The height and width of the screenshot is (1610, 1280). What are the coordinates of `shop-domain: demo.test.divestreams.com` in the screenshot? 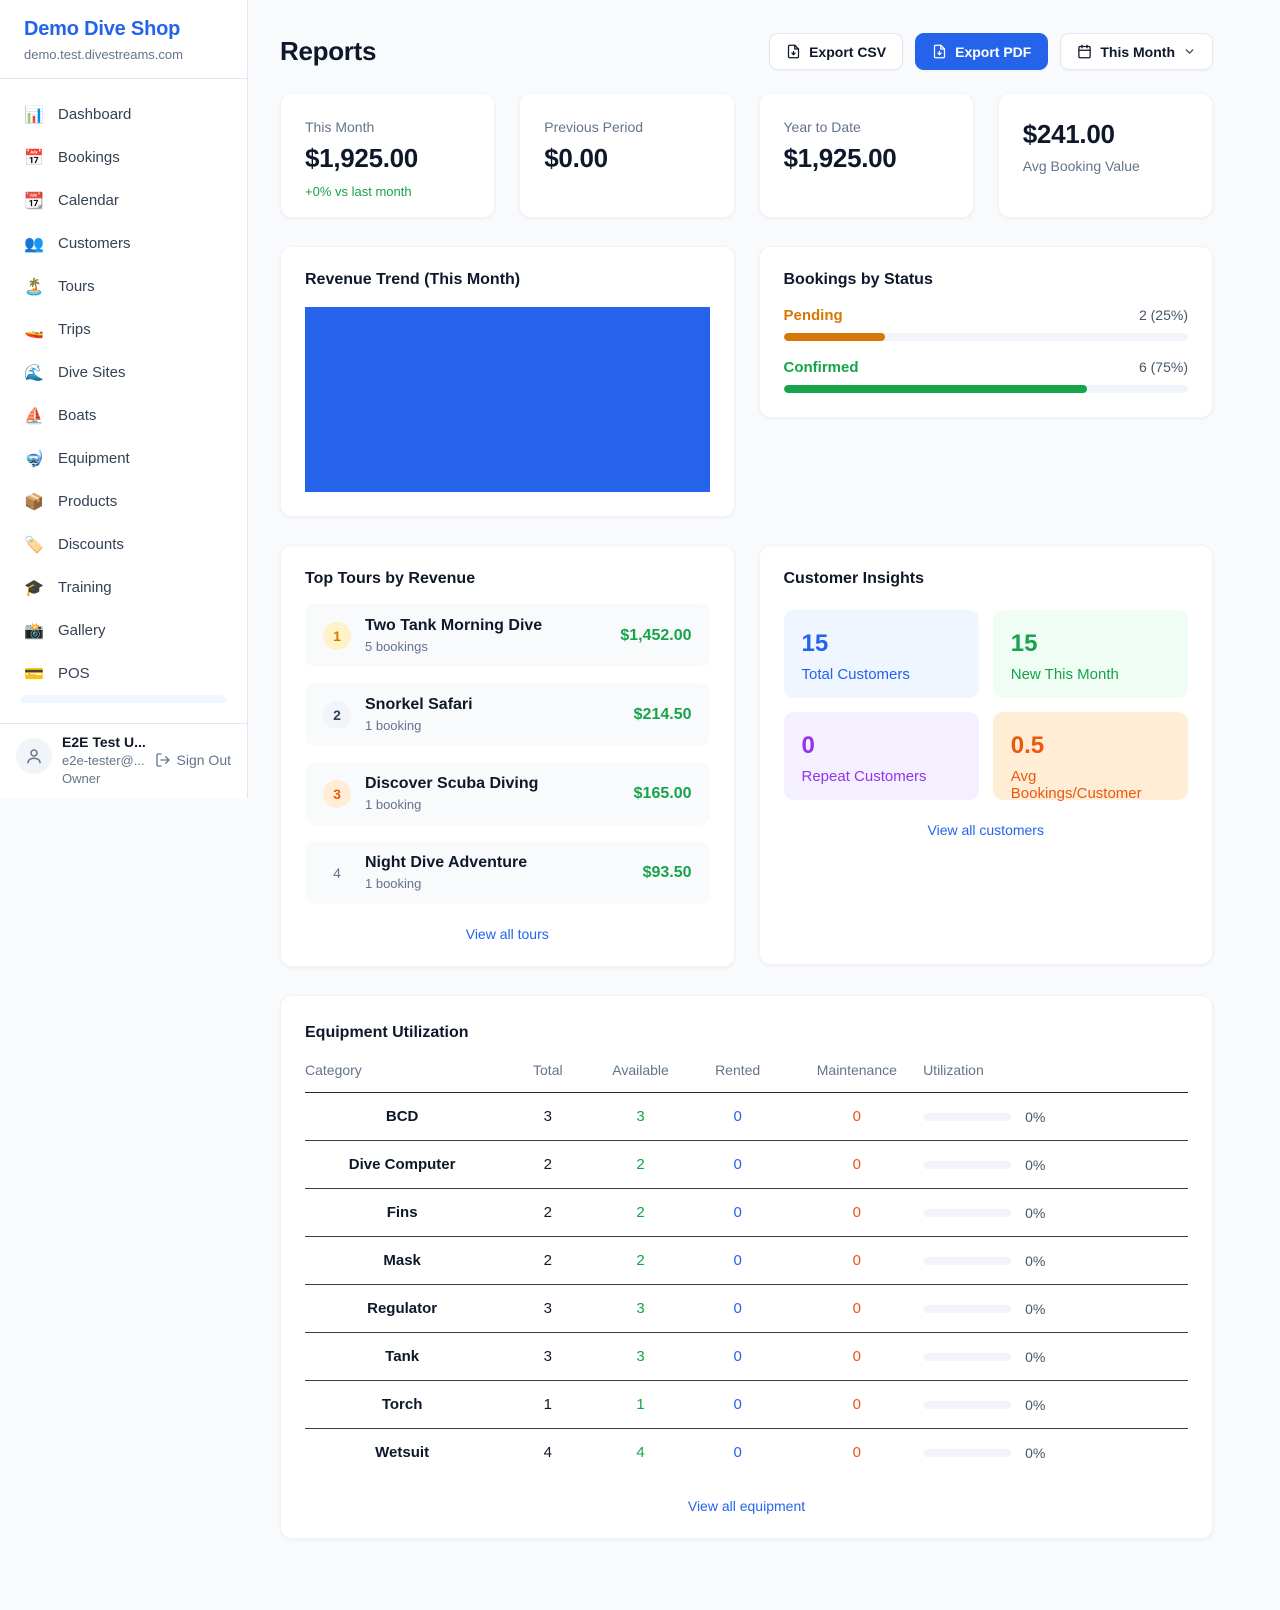 It's located at (103, 54).